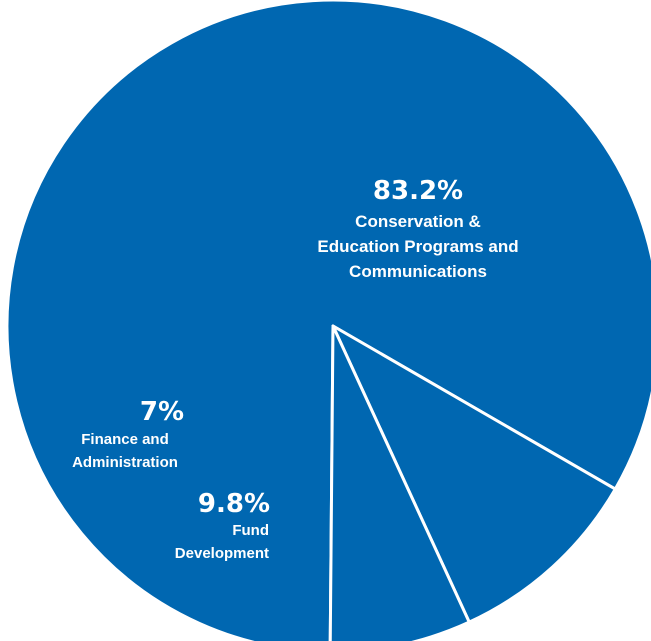  What do you see at coordinates (418, 191) in the screenshot?
I see `slice-percent-conservation: 83.2%` at bounding box center [418, 191].